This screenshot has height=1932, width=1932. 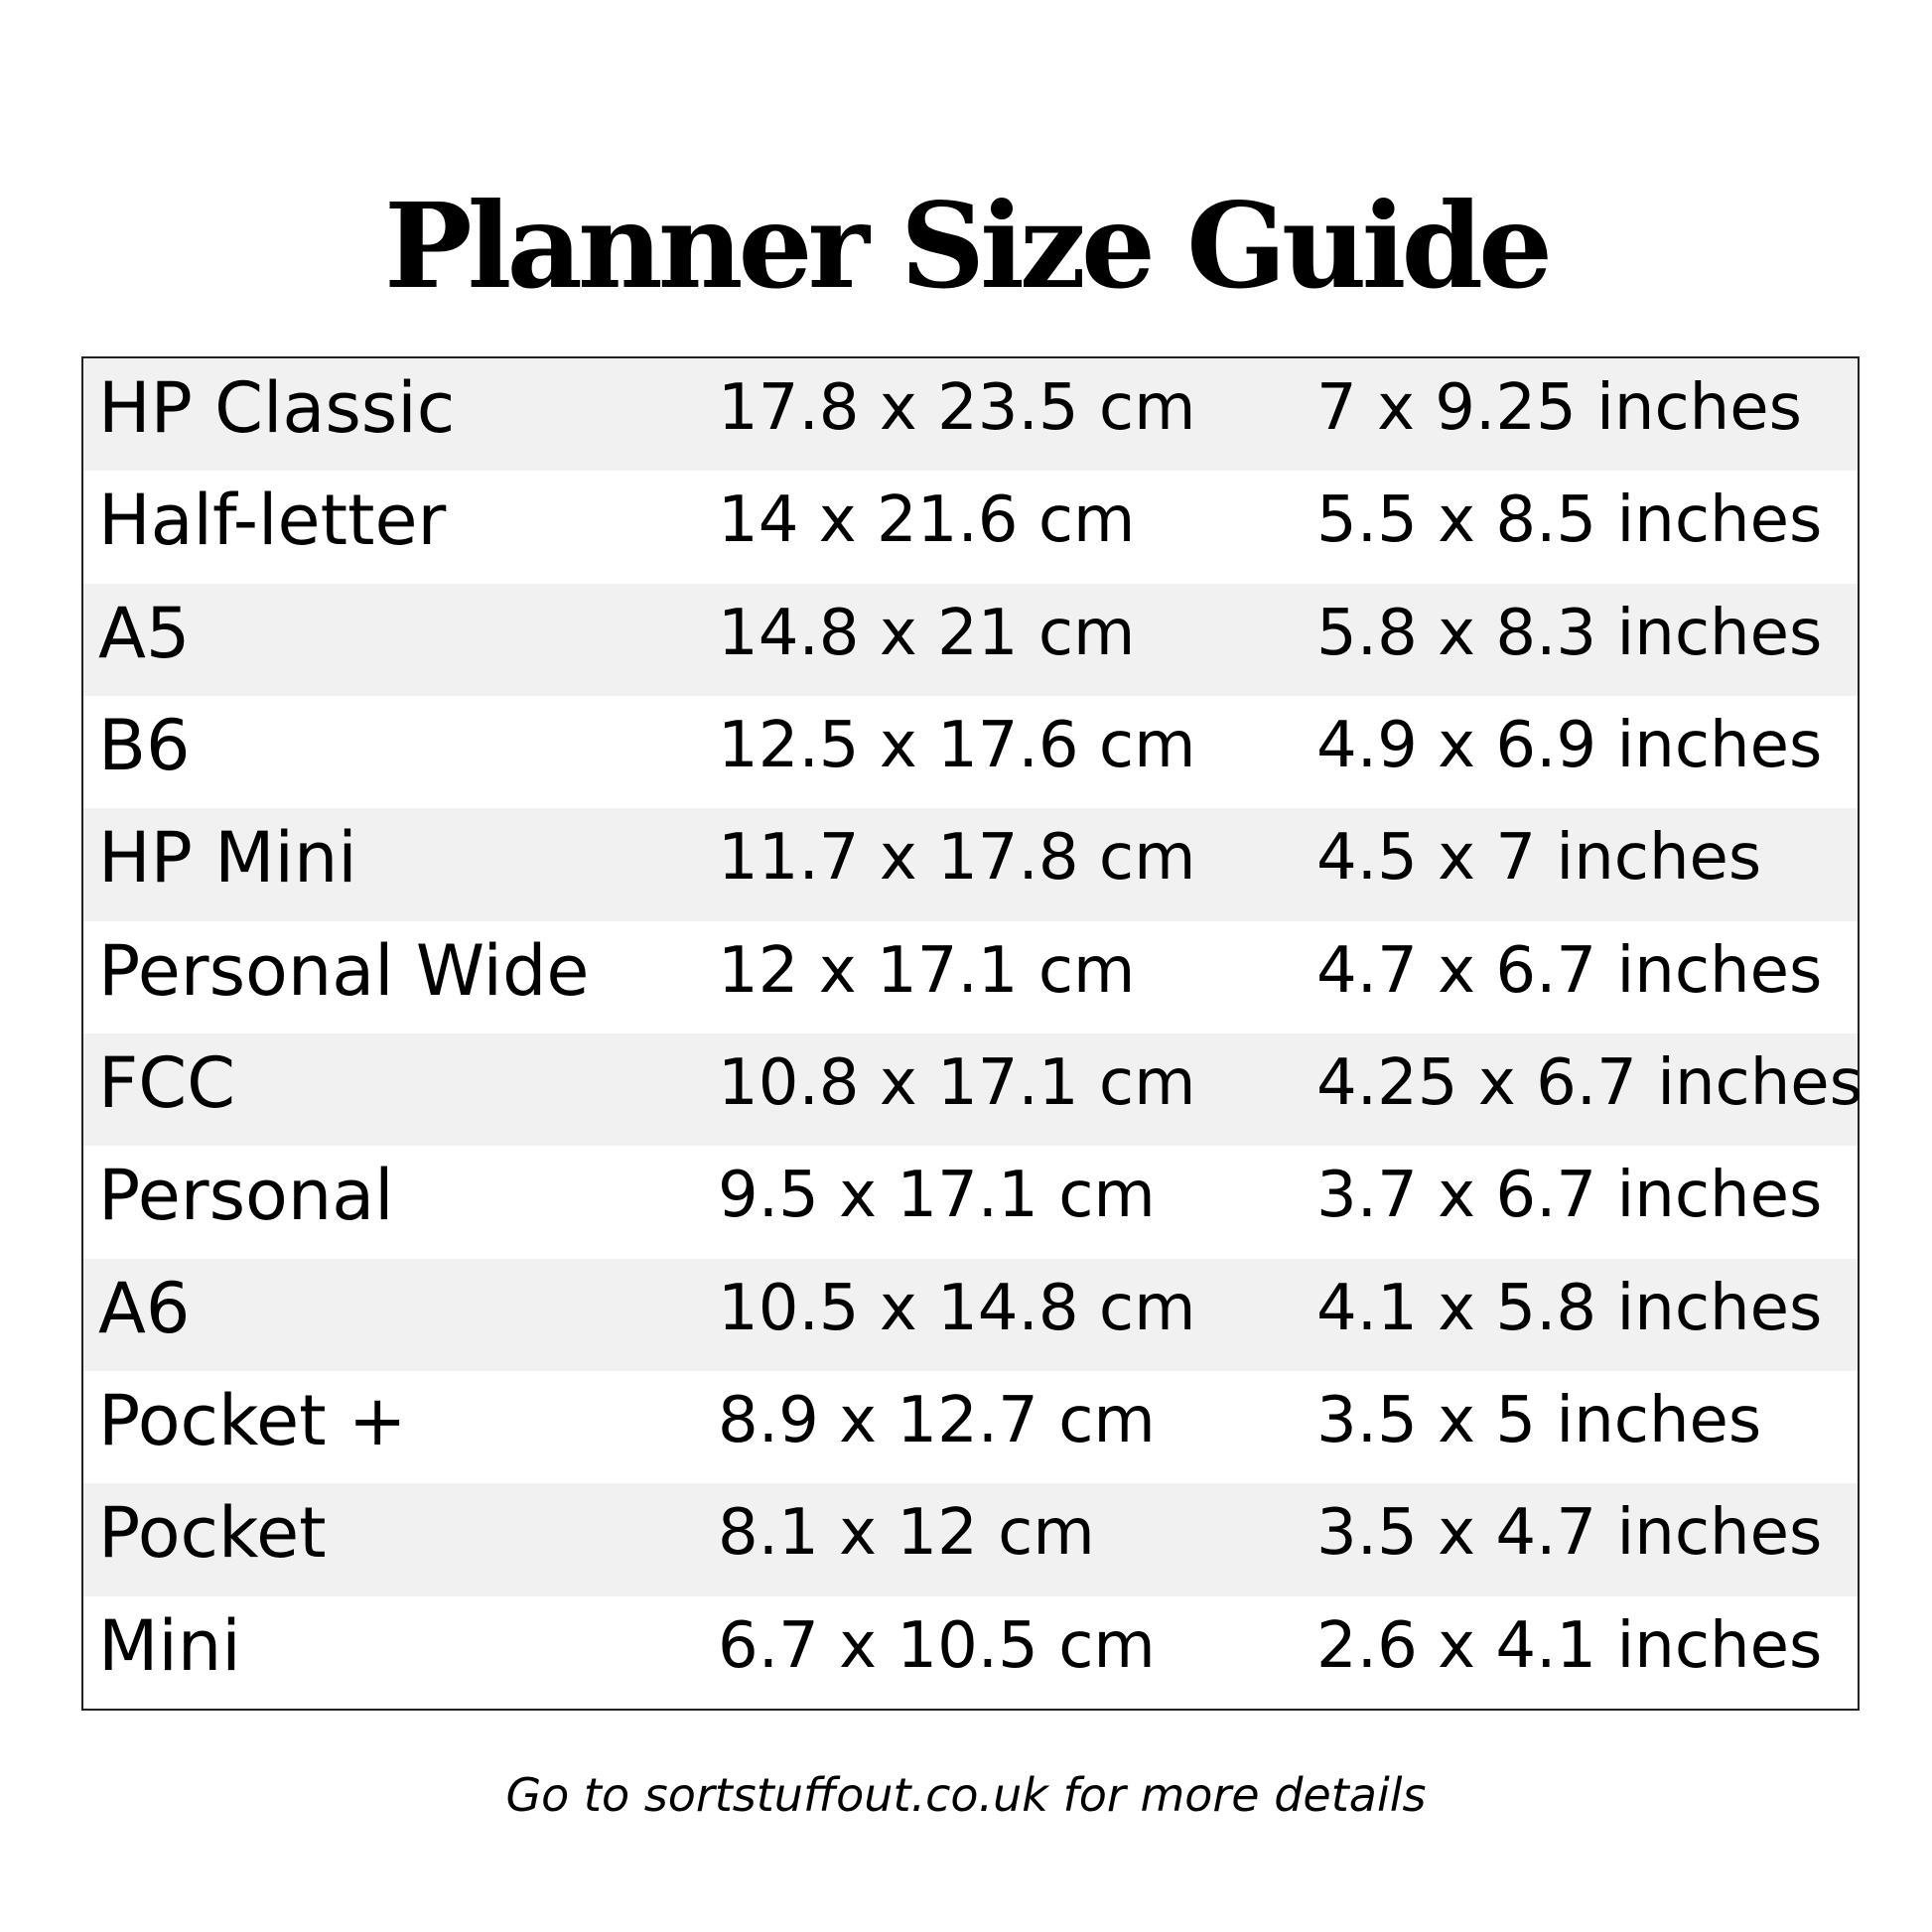 What do you see at coordinates (1539, 1420) in the screenshot?
I see `size-inches: 3.5 x 5 inches` at bounding box center [1539, 1420].